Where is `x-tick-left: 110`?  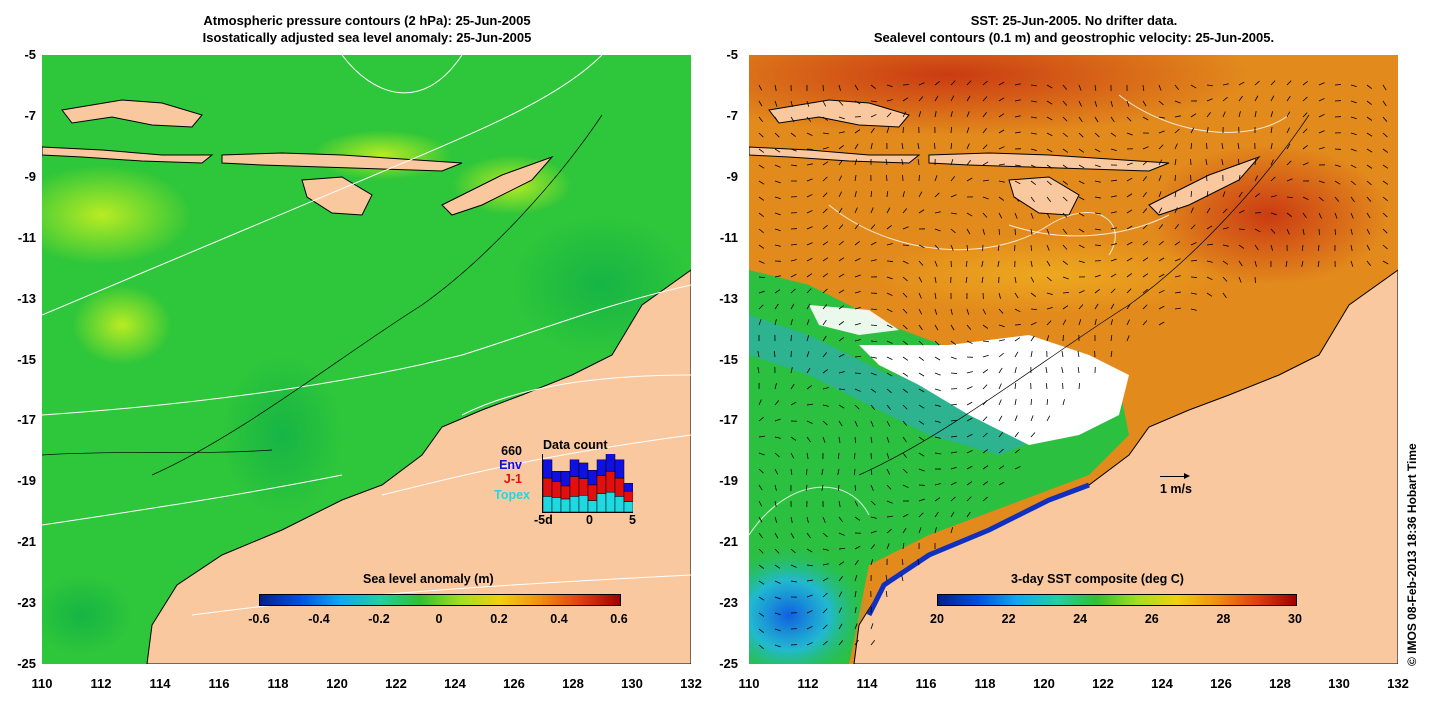
x-tick-left: 110 is located at coordinates (42, 683).